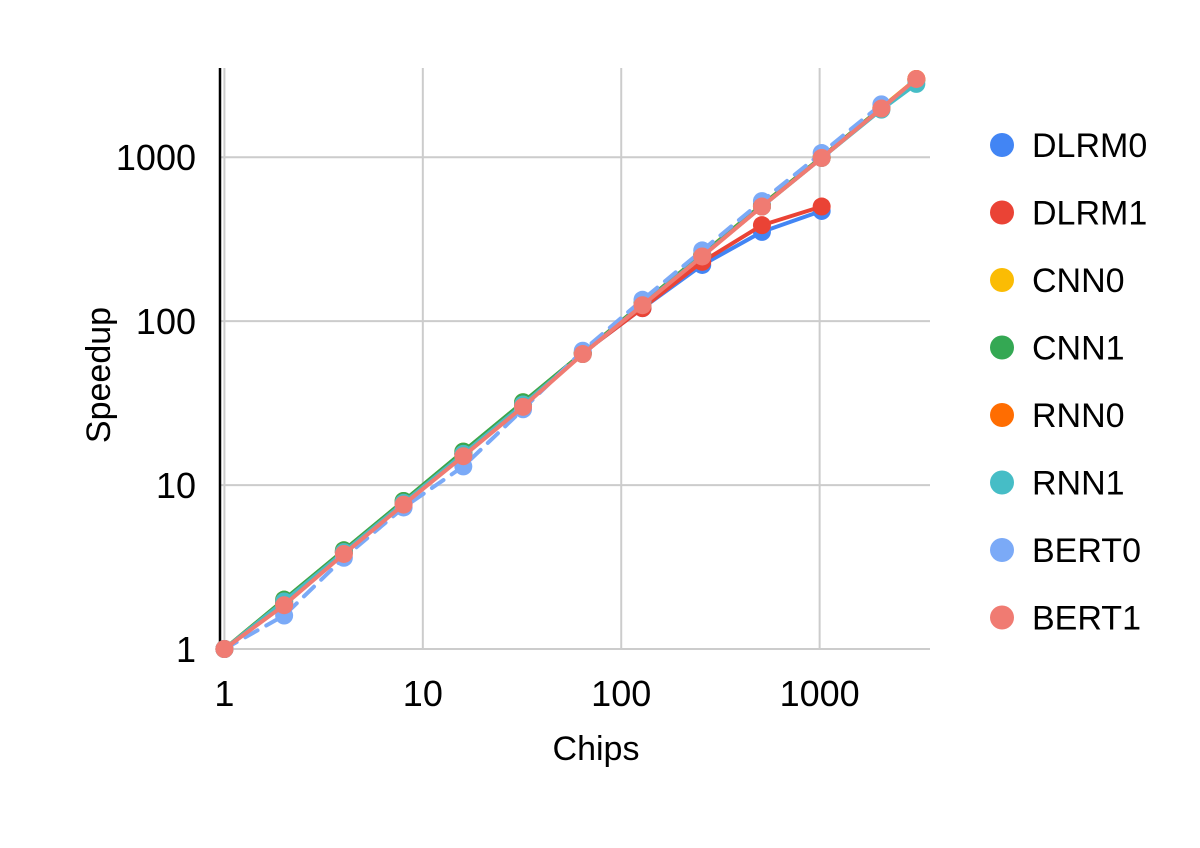 Image resolution: width=1200 pixels, height=848 pixels. I want to click on x-tick-label-3: 1000, so click(820, 693).